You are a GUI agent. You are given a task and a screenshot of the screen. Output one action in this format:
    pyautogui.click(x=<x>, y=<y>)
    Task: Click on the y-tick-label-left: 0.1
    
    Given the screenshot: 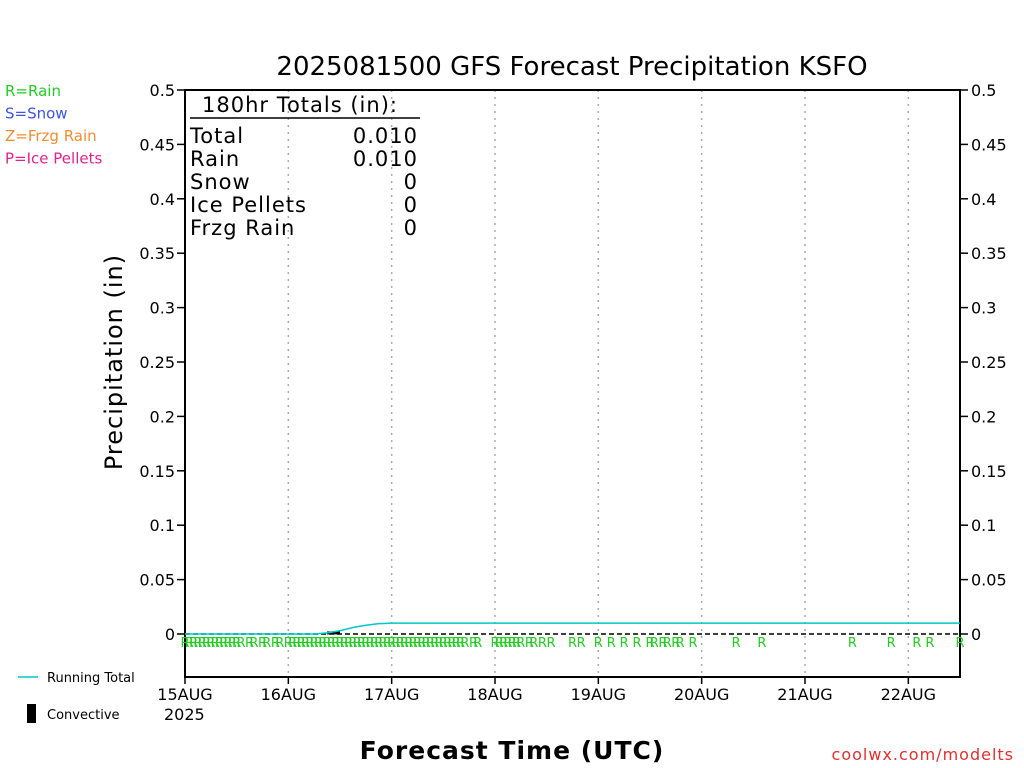 What is the action you would take?
    pyautogui.click(x=162, y=525)
    